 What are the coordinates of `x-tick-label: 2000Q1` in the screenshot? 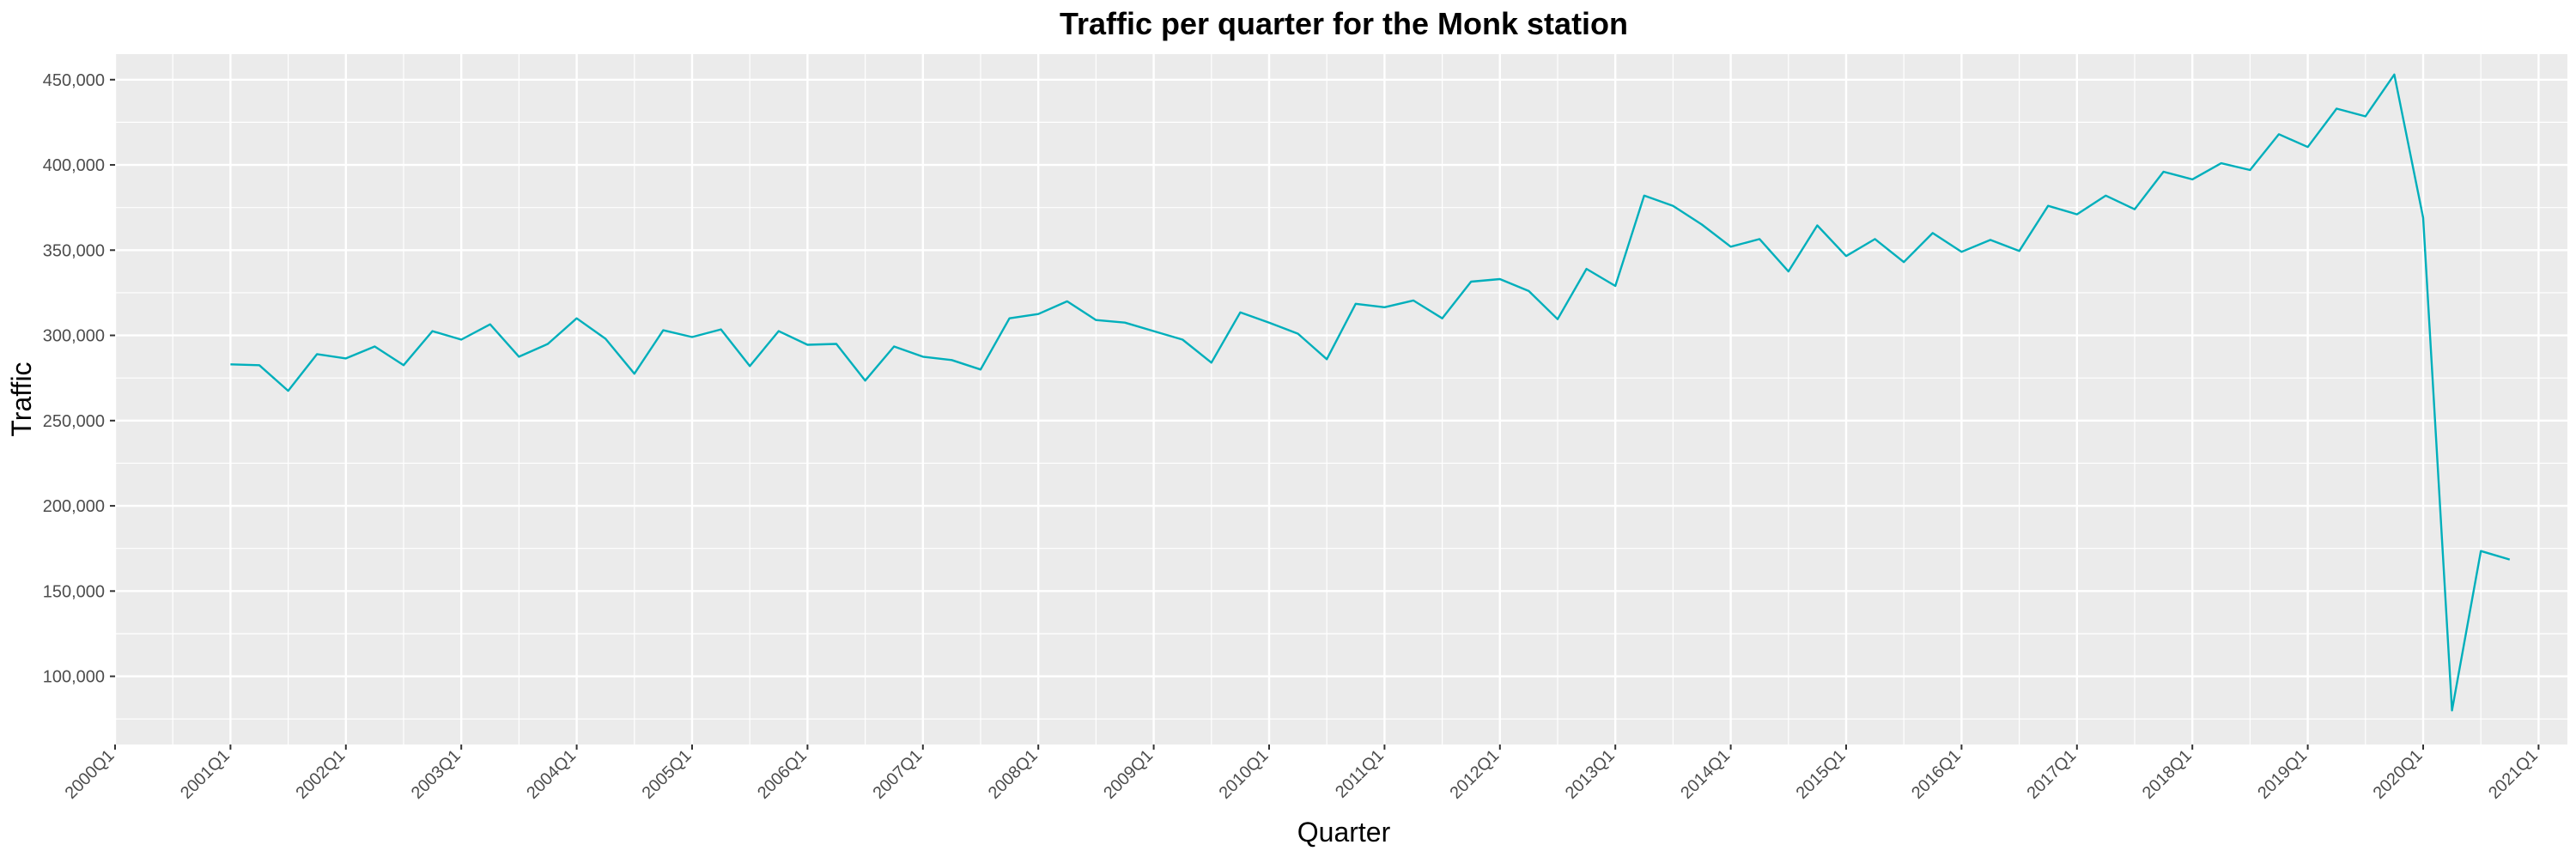 It's located at (90, 775).